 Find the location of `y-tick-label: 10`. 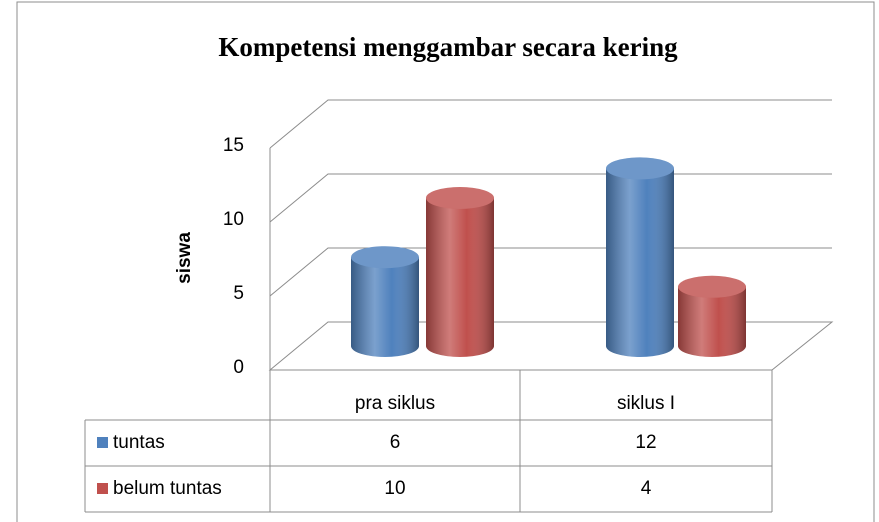

y-tick-label: 10 is located at coordinates (233, 219).